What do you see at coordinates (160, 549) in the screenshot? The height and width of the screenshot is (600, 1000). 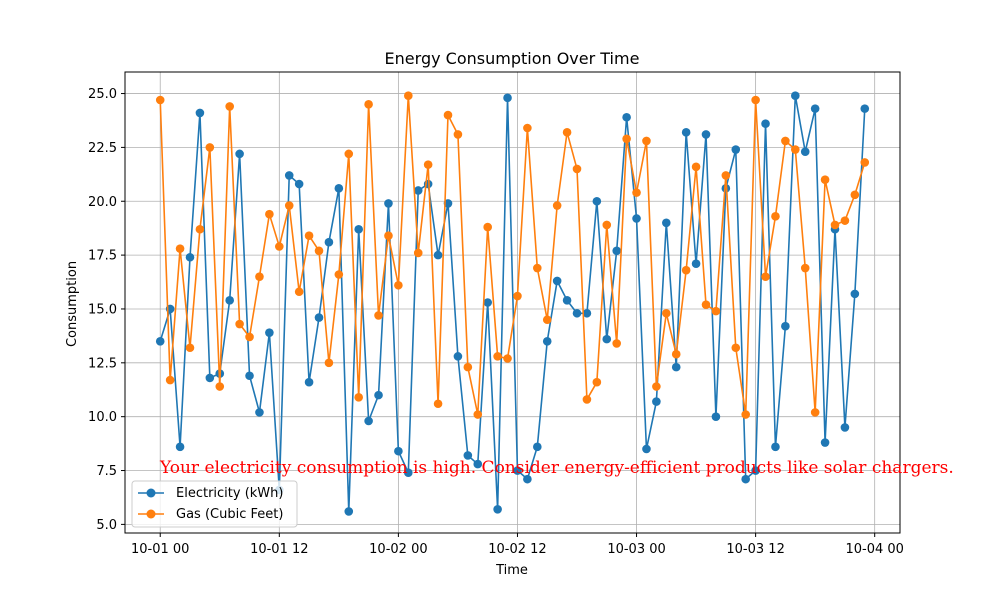 I see `x-tick-label: 10-01 00` at bounding box center [160, 549].